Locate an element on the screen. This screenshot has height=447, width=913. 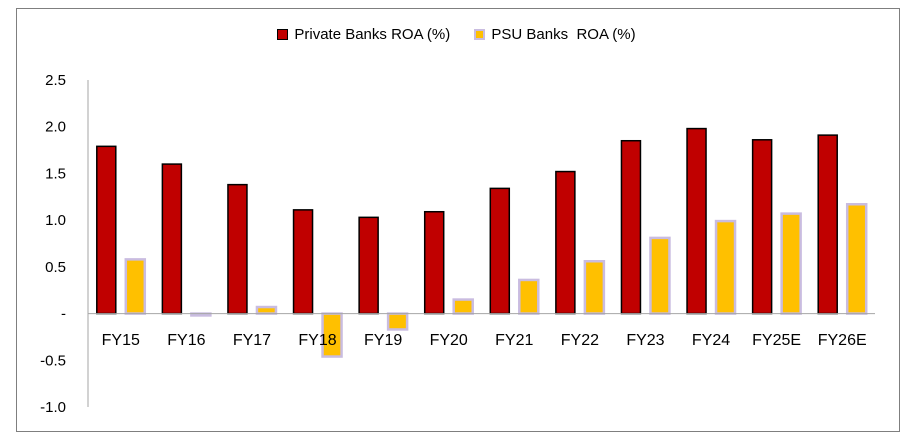
chart-legend: Private Banks ROA (%) PSU Banks ROA (%) is located at coordinates (456, 35).